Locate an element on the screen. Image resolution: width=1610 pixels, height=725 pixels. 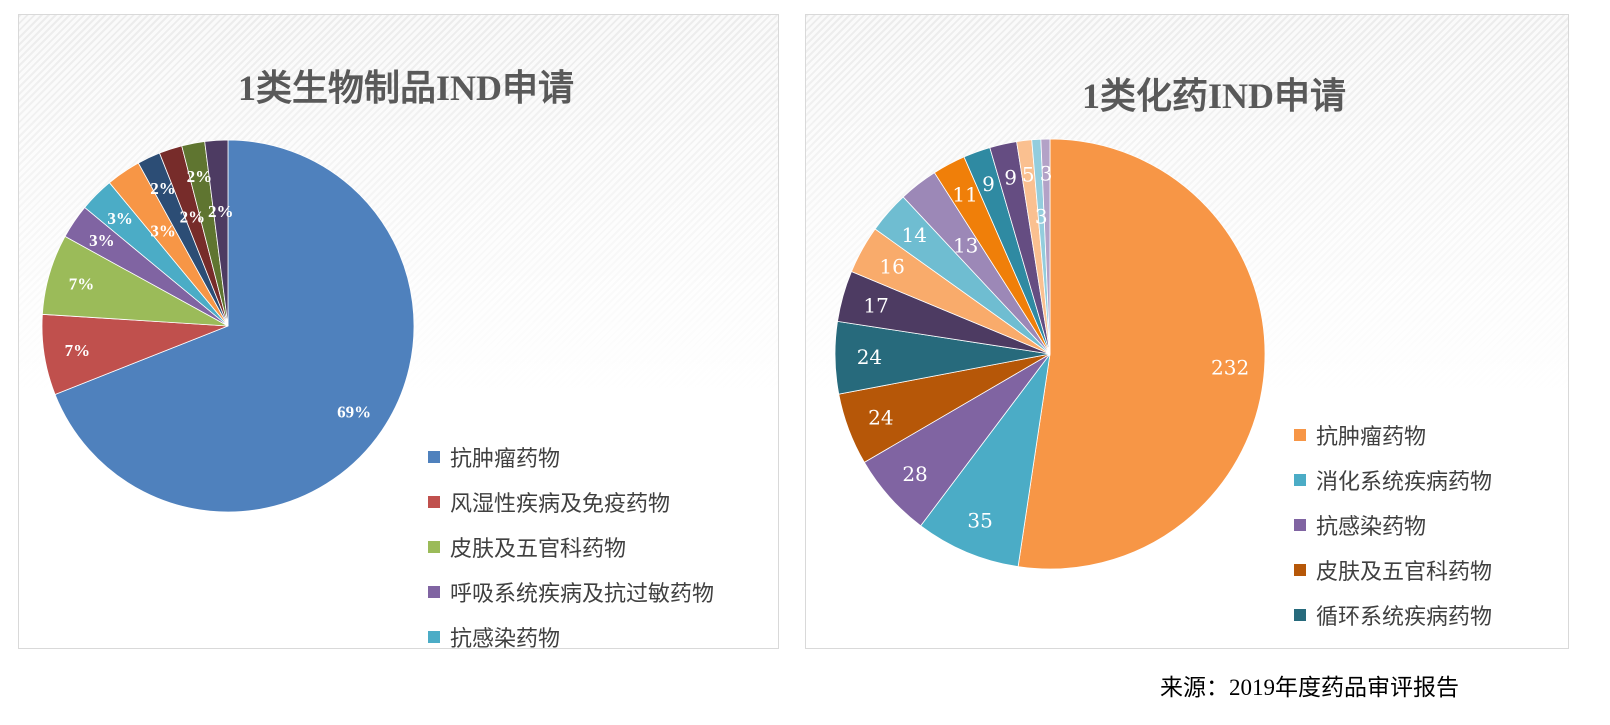
legend-label: 循环系统疾病药物 is located at coordinates (1404, 617).